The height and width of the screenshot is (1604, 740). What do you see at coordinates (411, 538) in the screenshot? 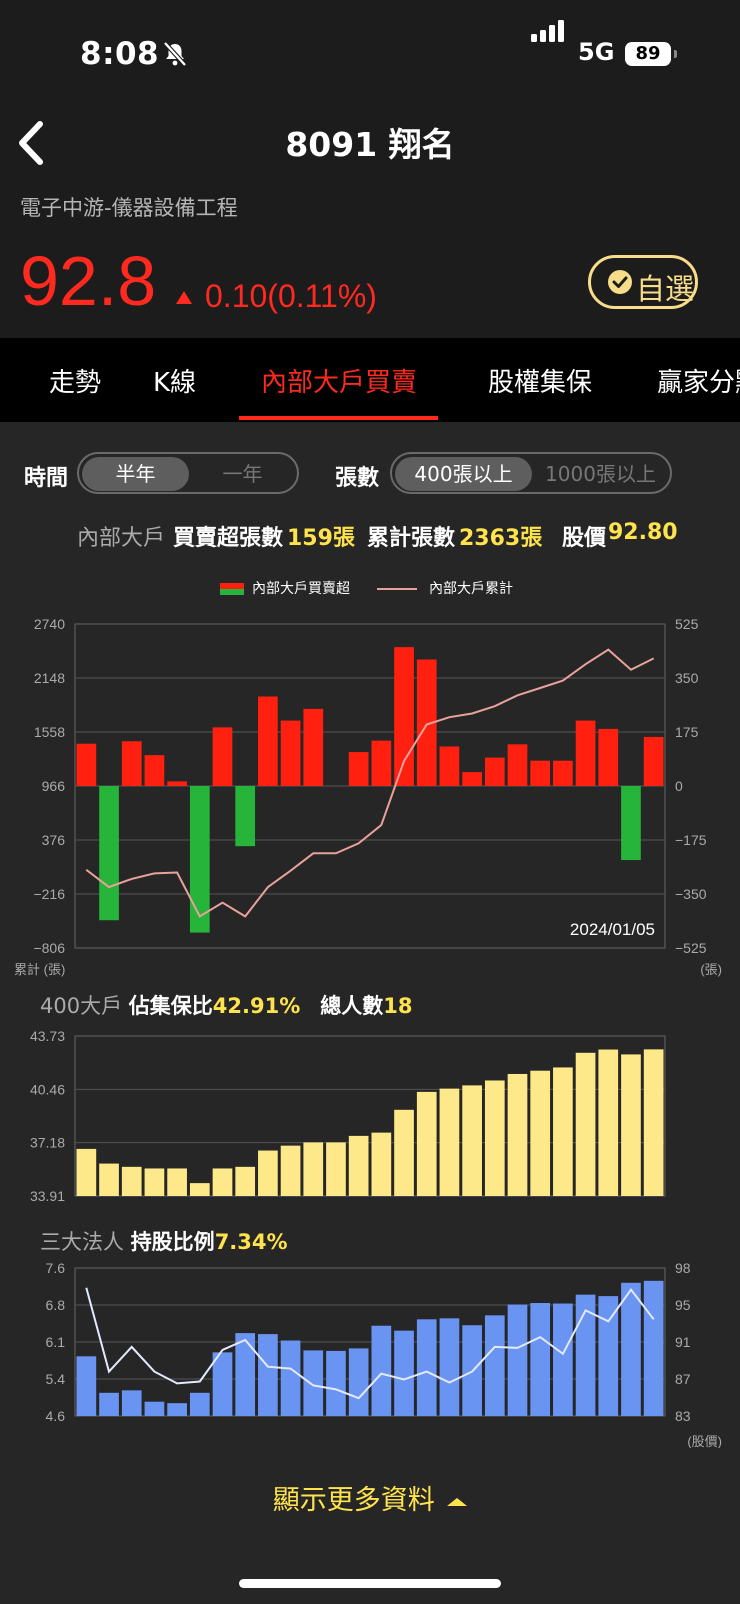
I see `summary-cum-label: 累計張數` at bounding box center [411, 538].